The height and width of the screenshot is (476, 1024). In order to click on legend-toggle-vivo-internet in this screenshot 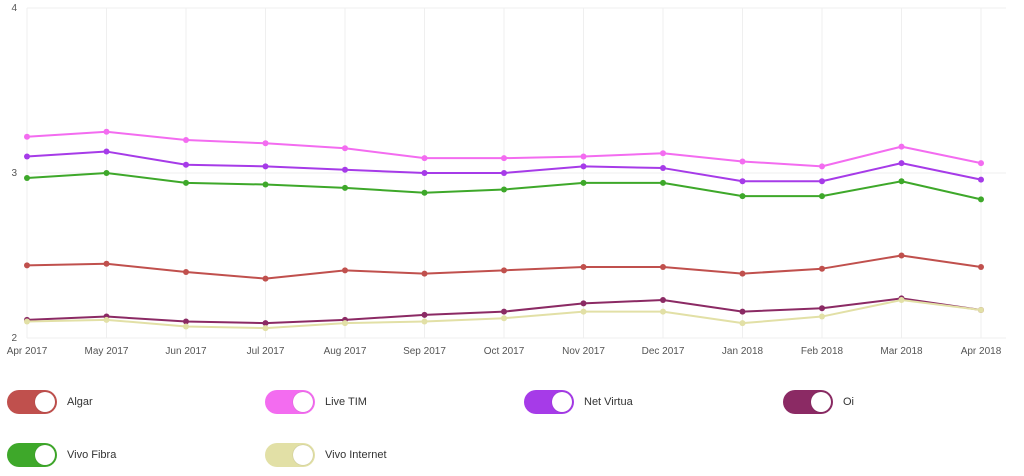, I will do `click(290, 455)`.